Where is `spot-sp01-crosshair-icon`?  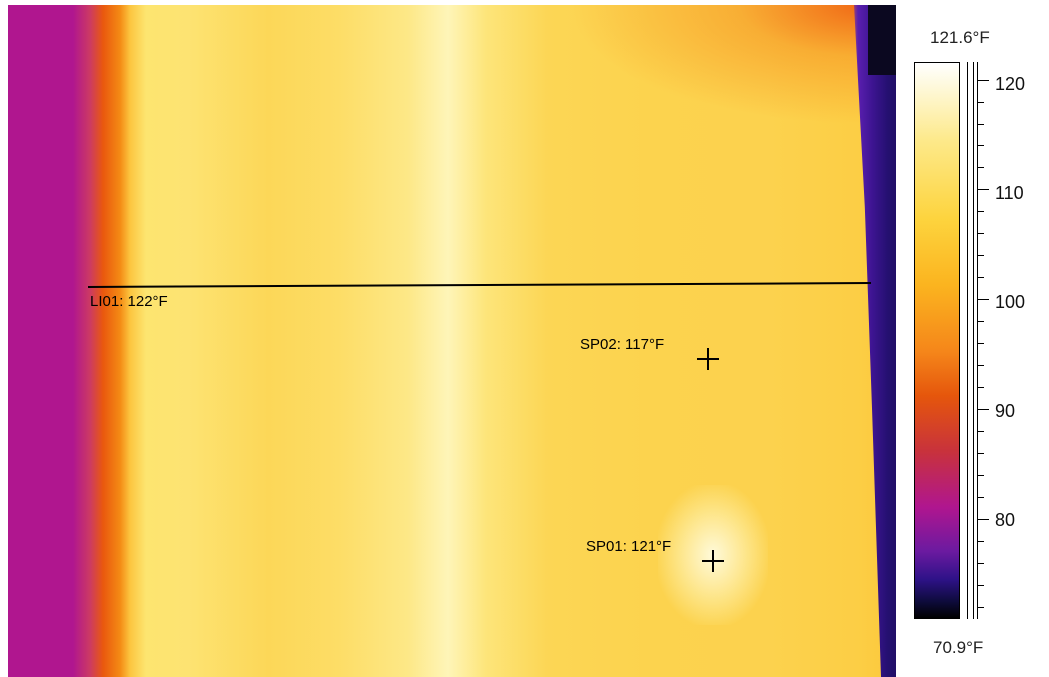 spot-sp01-crosshair-icon is located at coordinates (713, 561).